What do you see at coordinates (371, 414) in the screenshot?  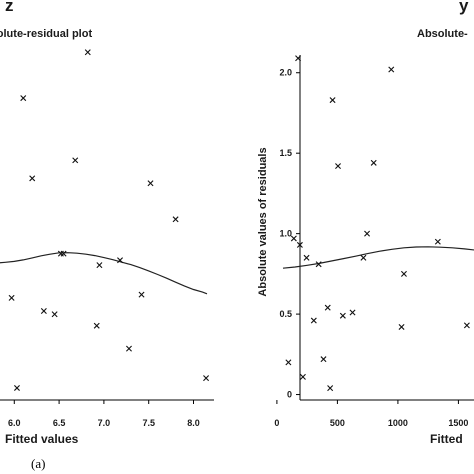 I see `right-x-ticks: 0 500 1000 1500` at bounding box center [371, 414].